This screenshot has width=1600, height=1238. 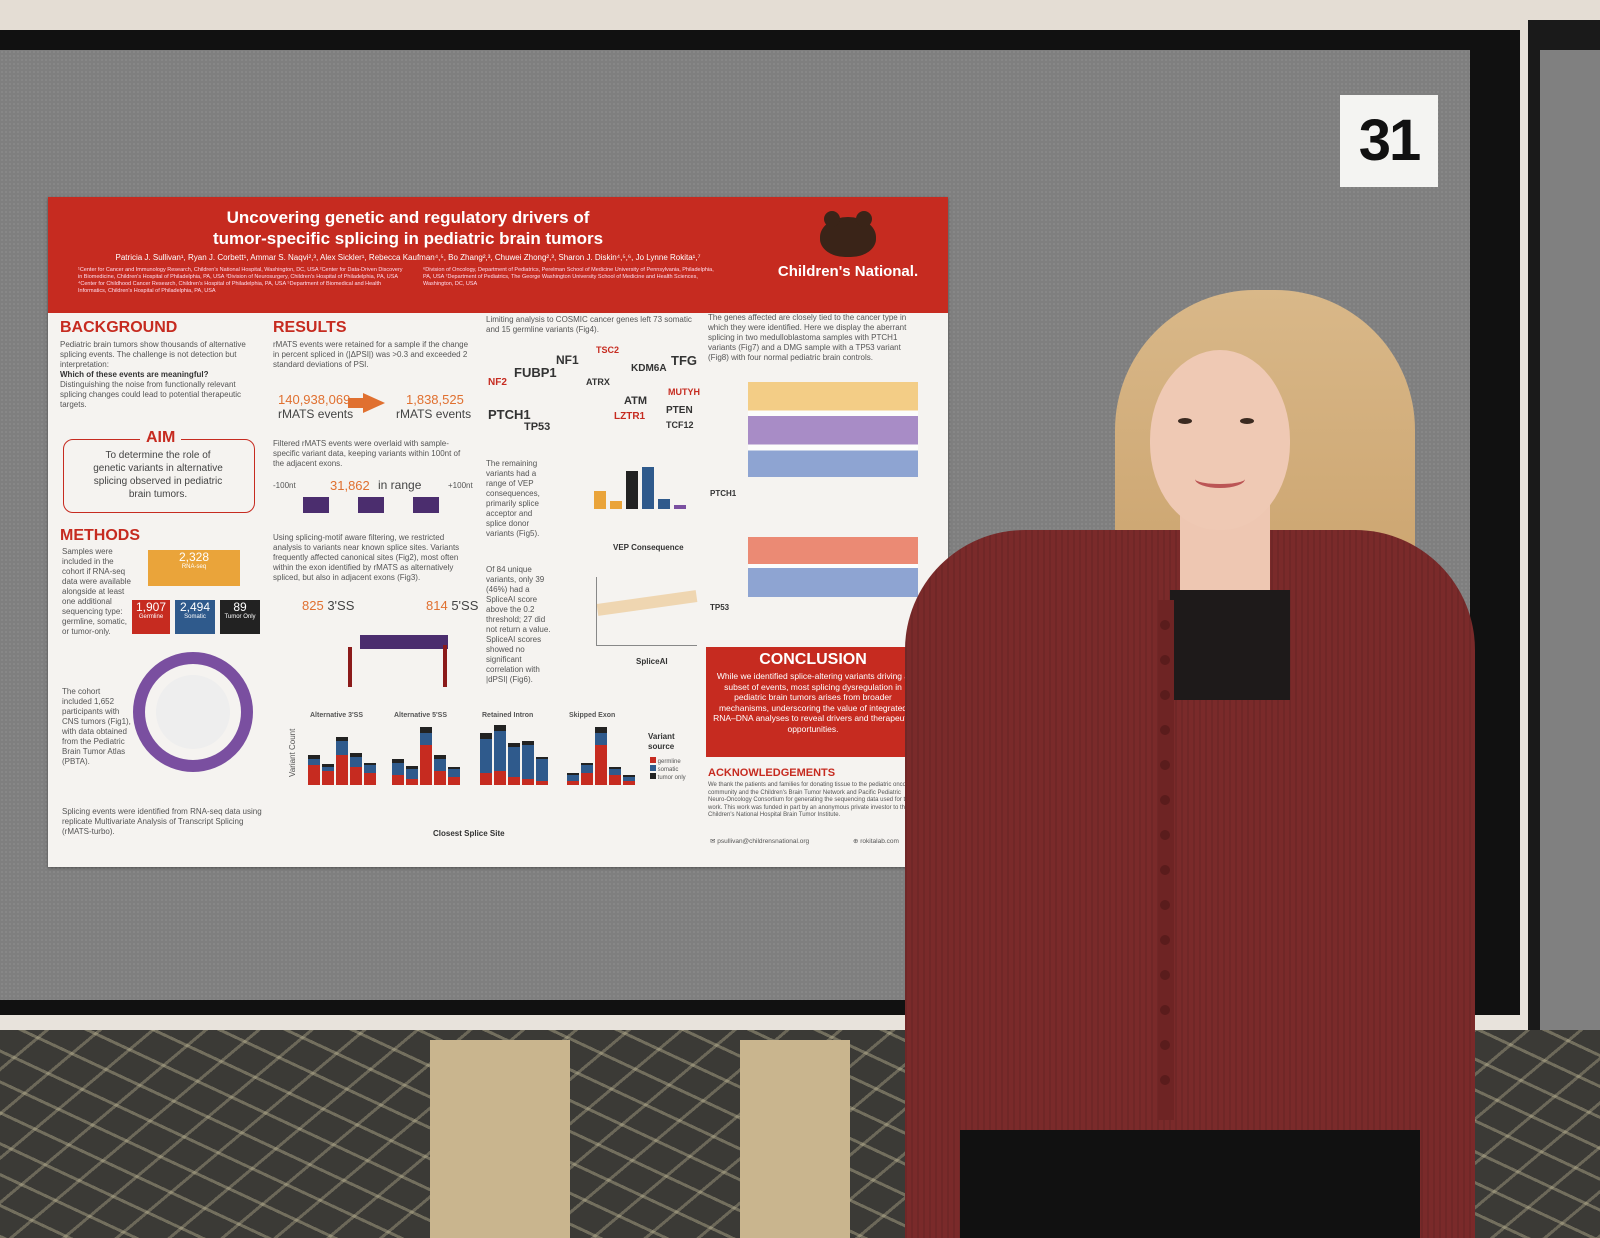 I want to click on vep-label: VEP Consequence, so click(x=648, y=547).